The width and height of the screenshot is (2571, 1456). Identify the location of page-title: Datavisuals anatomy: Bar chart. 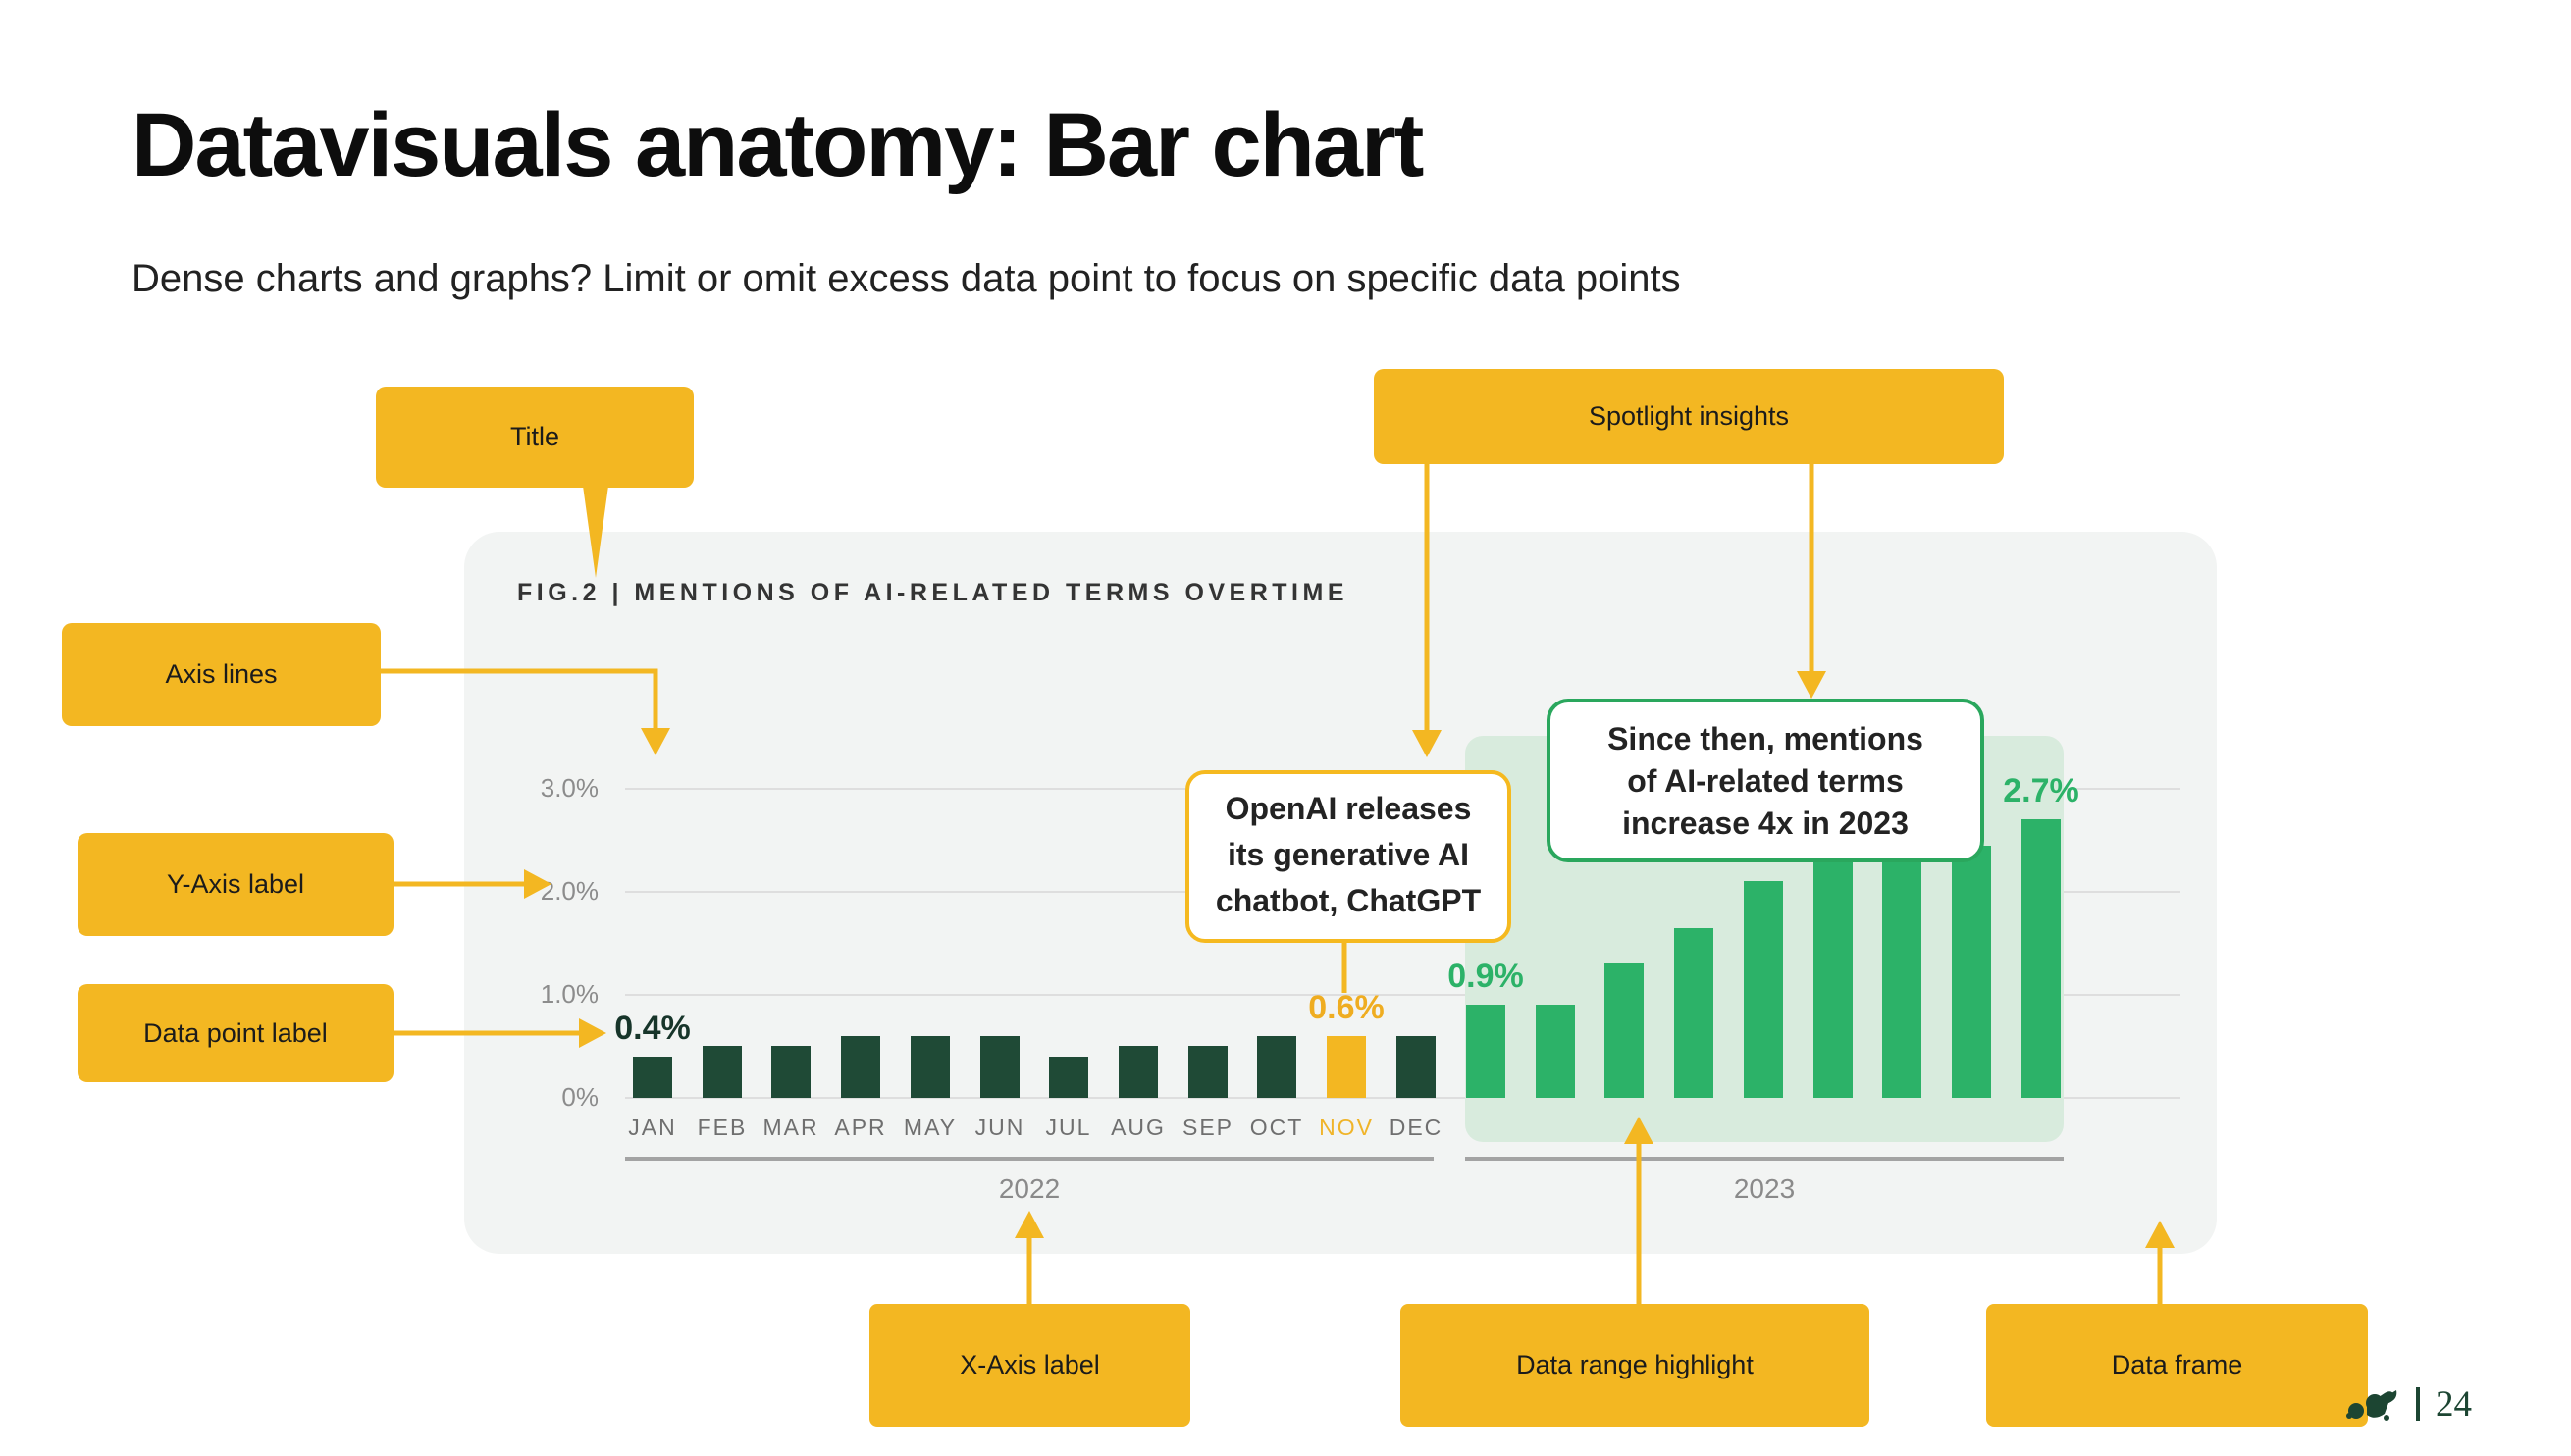
(778, 145).